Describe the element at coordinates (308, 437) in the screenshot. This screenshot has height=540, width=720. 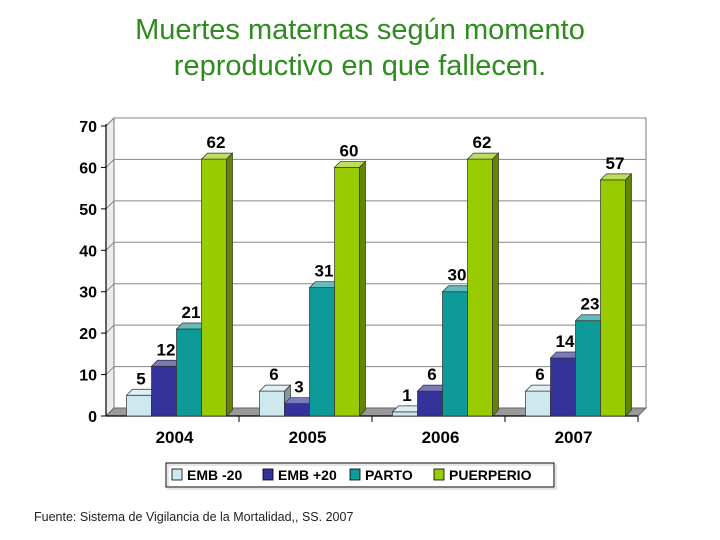
I see `x-tick-label: 2005` at that location.